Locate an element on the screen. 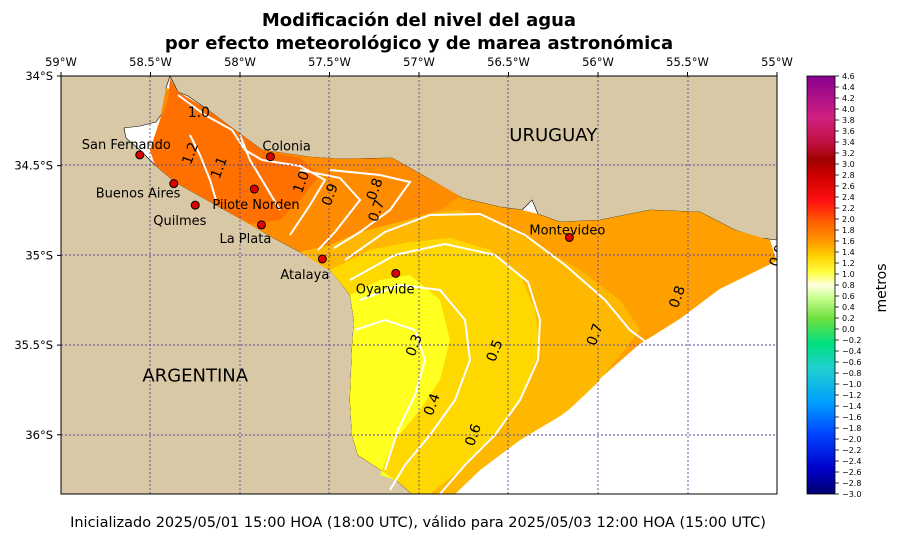  station-label: Atalaya is located at coordinates (304, 275).